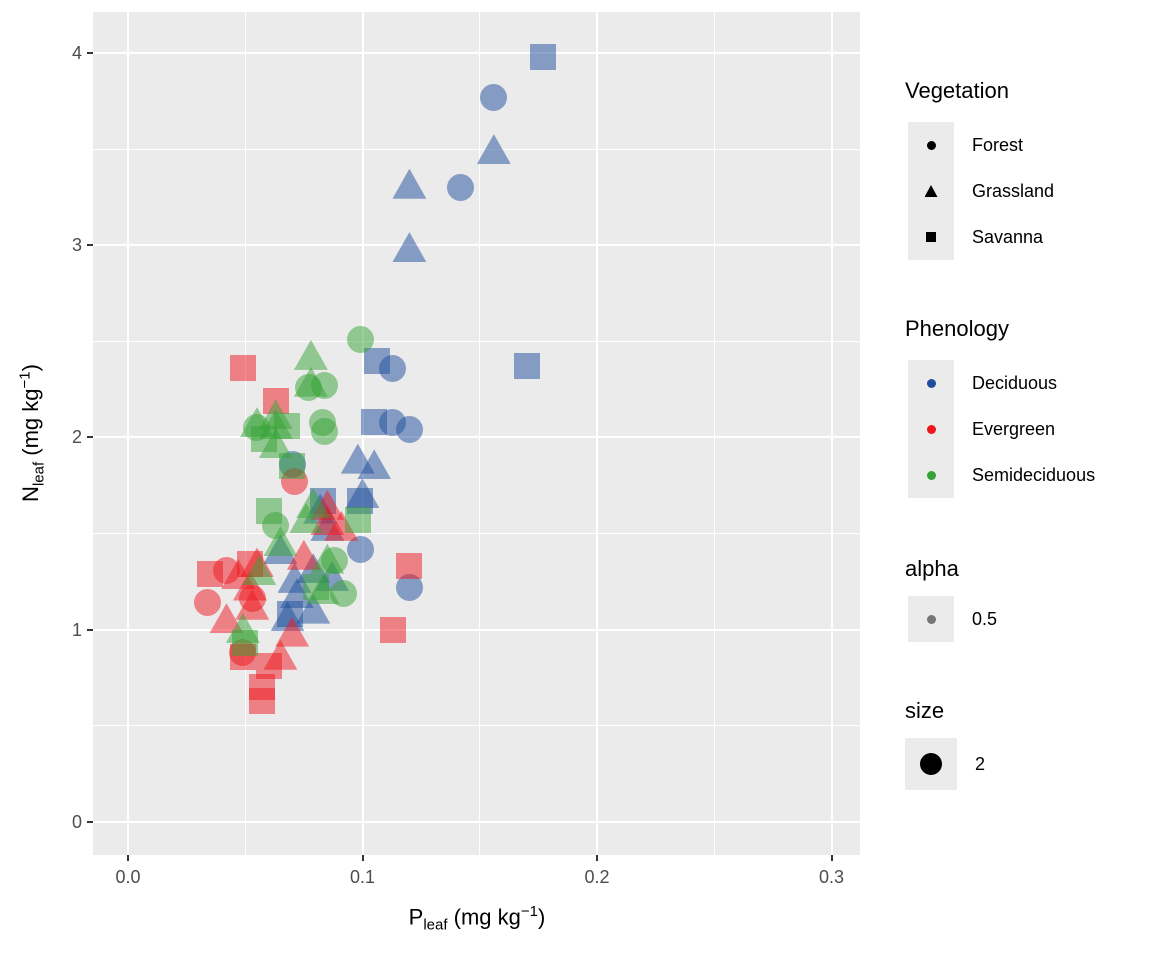 The image size is (1152, 960). I want to click on alpha-key, so click(931, 619).